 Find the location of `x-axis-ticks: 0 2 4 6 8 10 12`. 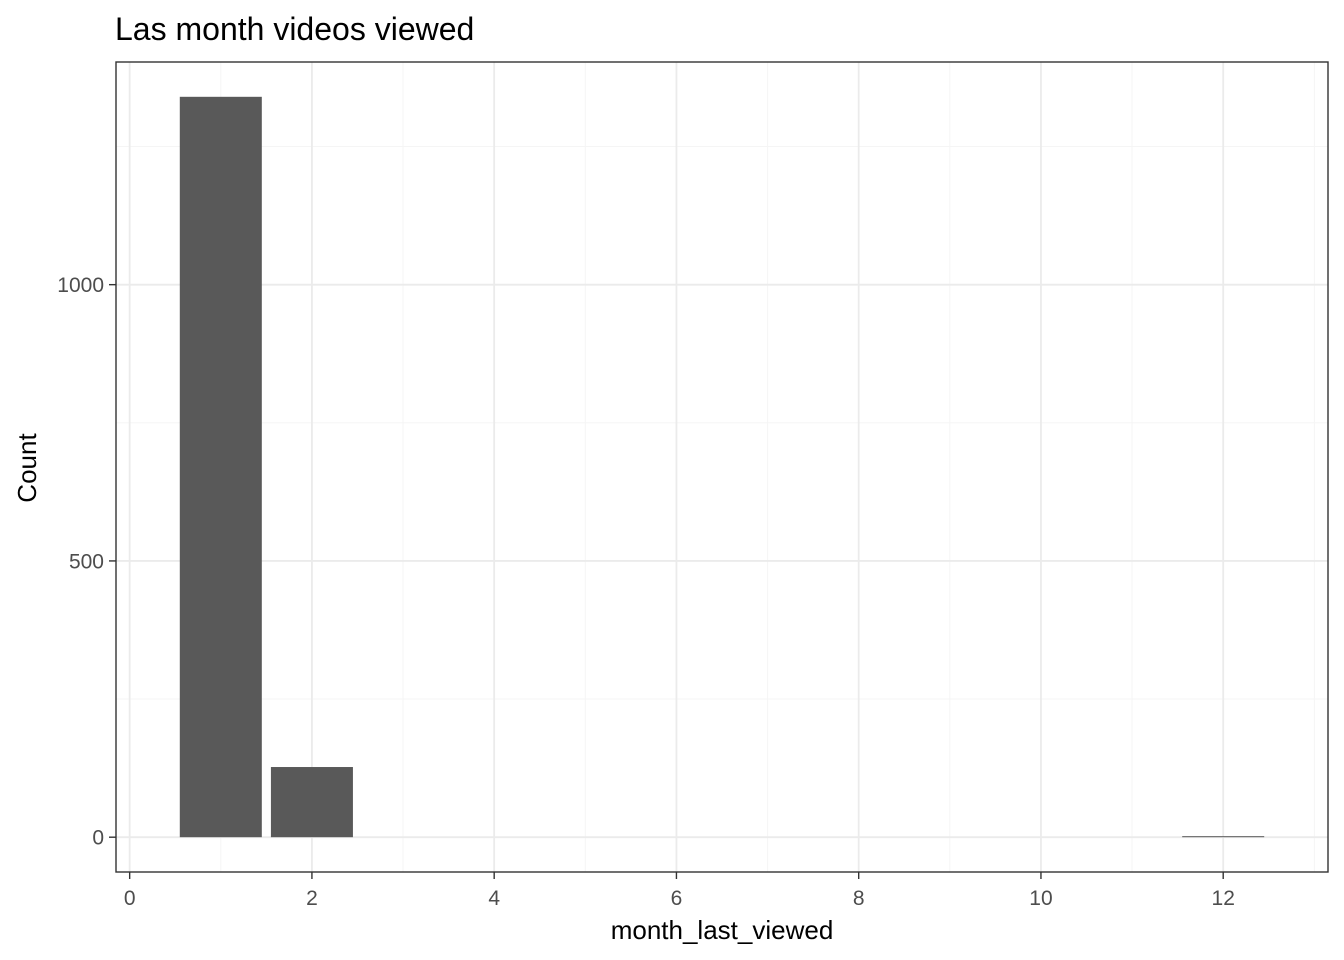

x-axis-ticks: 0 2 4 6 8 10 12 is located at coordinates (679, 891).